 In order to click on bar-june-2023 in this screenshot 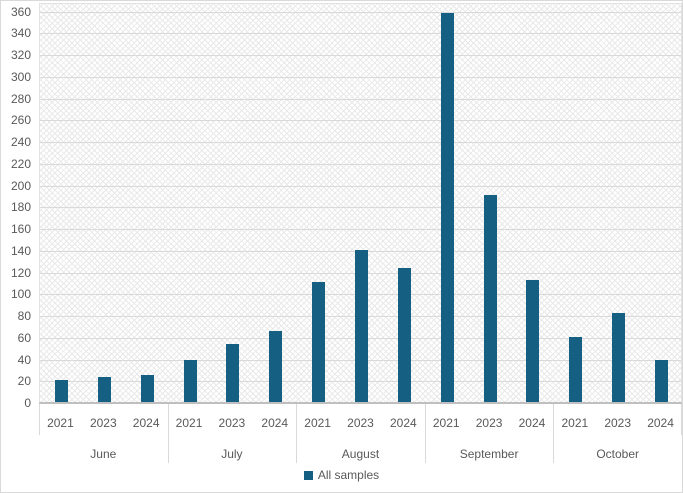, I will do `click(104, 389)`.